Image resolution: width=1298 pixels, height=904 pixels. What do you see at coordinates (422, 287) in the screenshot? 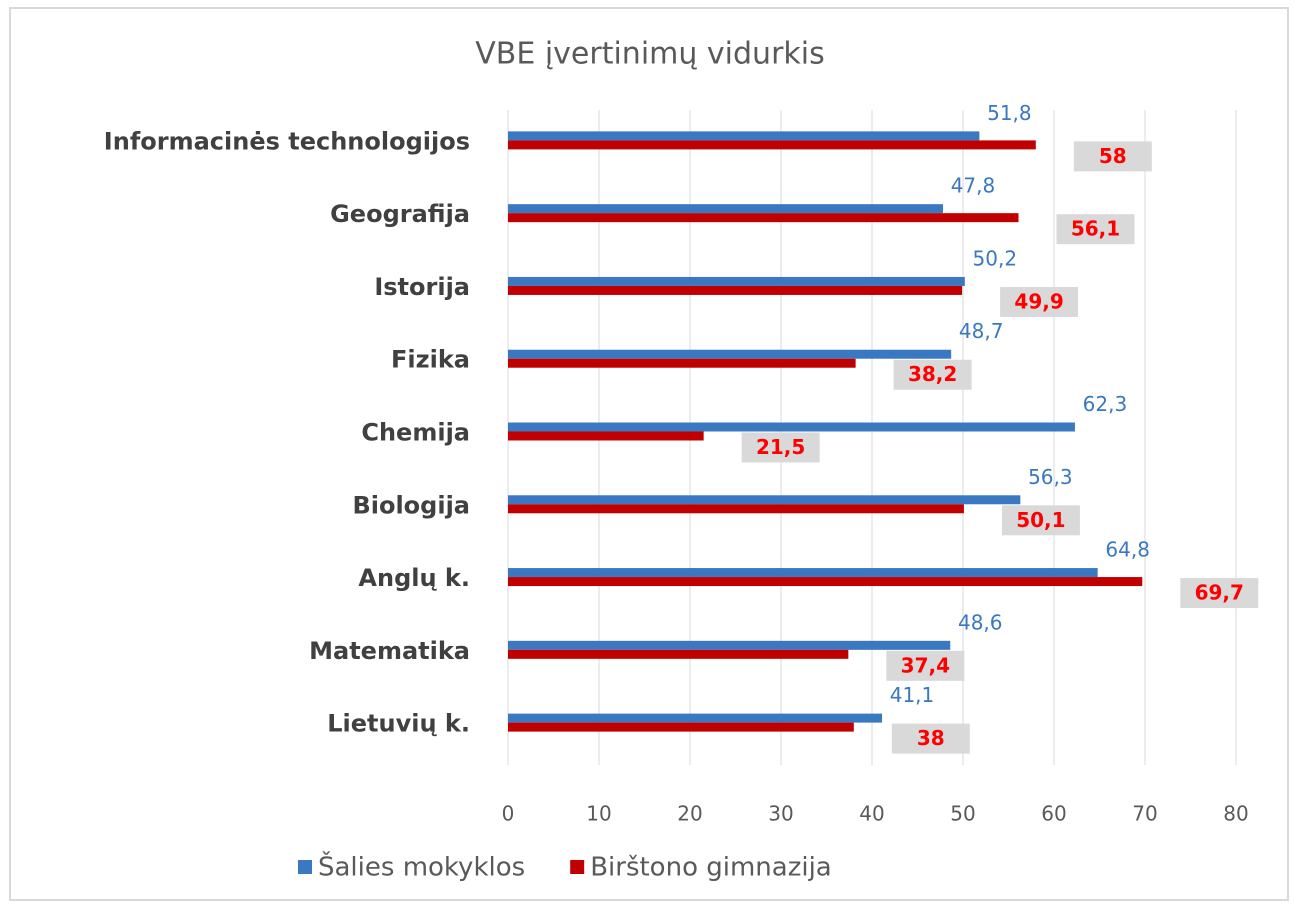
I see `y-tick-label: Istorija` at bounding box center [422, 287].